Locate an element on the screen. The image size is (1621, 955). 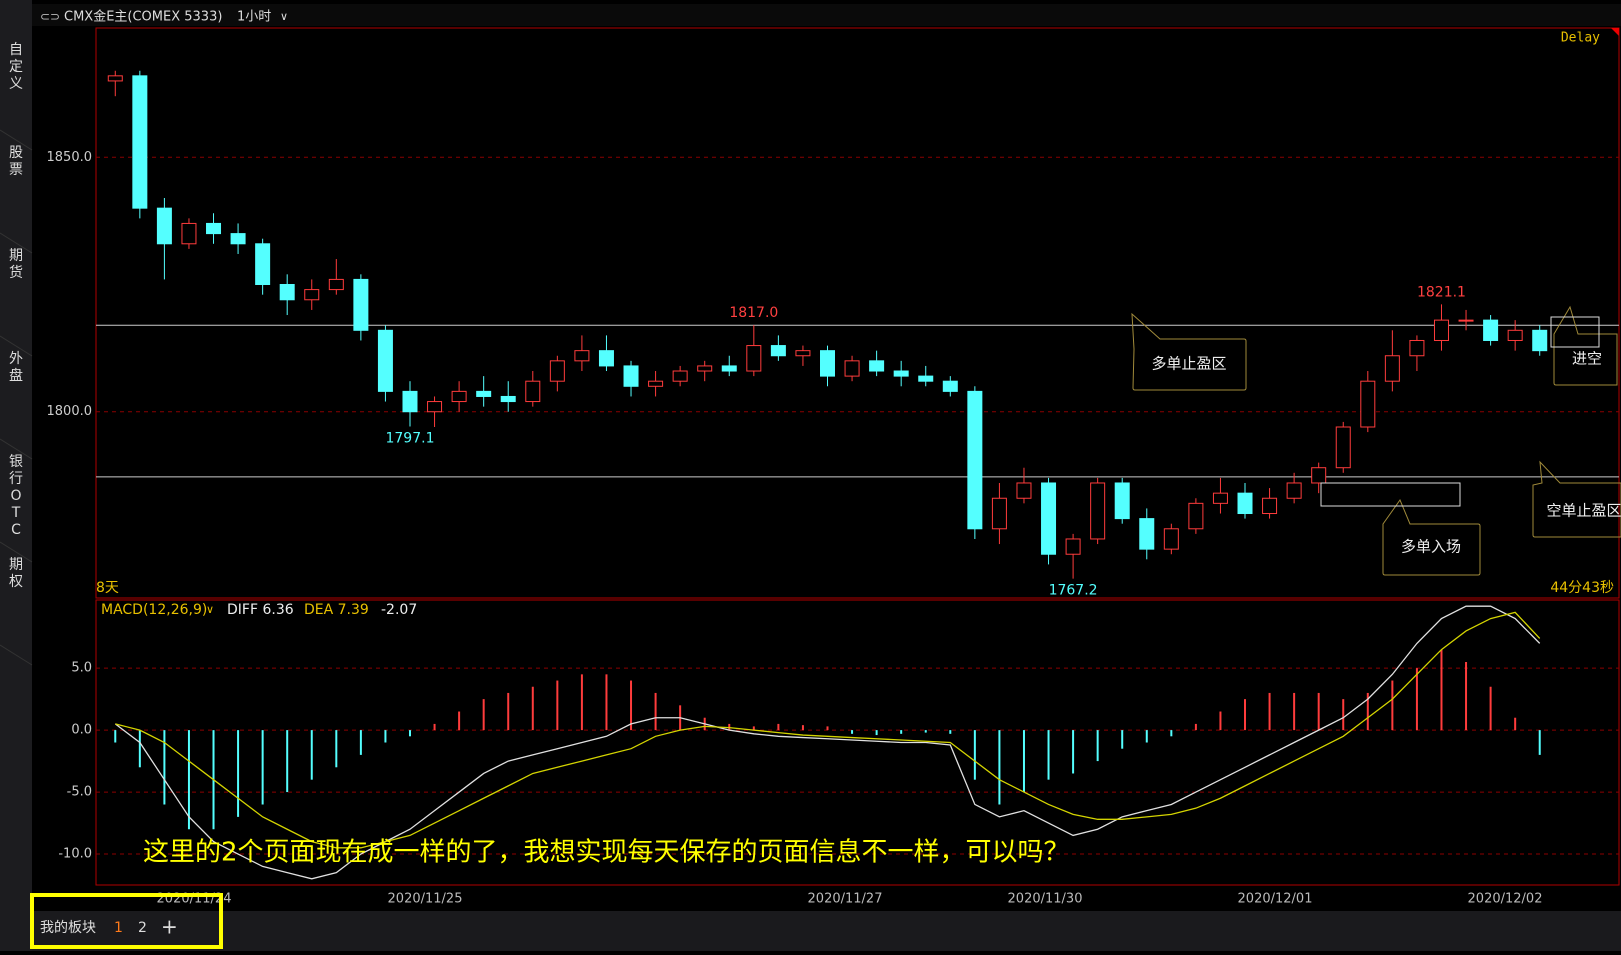
y-tick-label: -5.0 is located at coordinates (79, 792).